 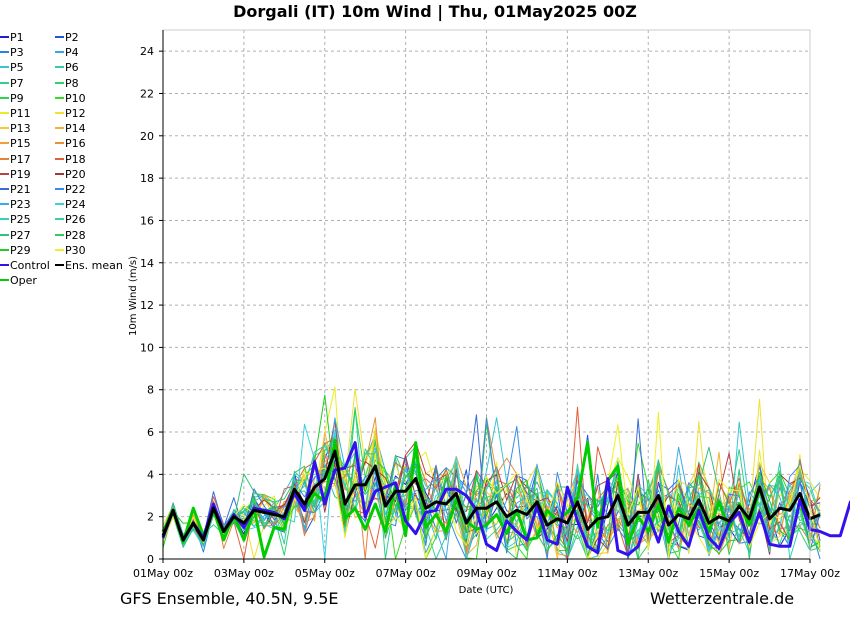 I want to click on y-tick-label: 16, so click(x=147, y=220).